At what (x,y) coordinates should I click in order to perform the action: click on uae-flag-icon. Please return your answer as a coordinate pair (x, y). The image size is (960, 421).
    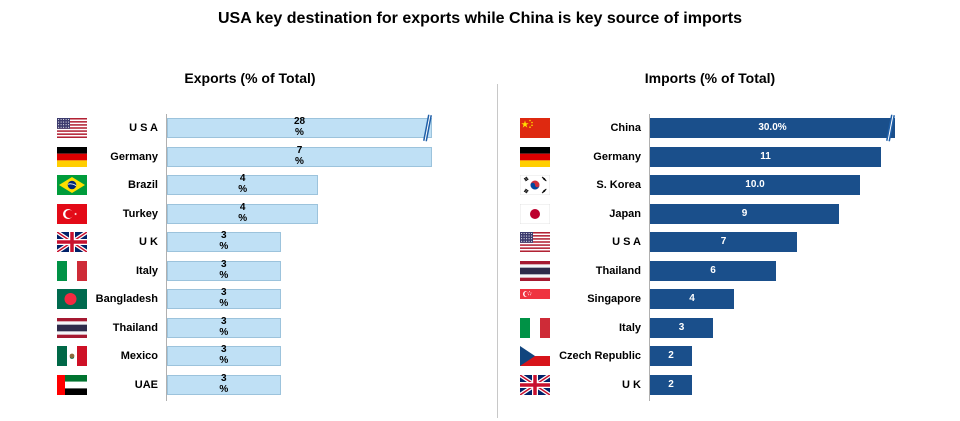
    Looking at the image, I should click on (72, 384).